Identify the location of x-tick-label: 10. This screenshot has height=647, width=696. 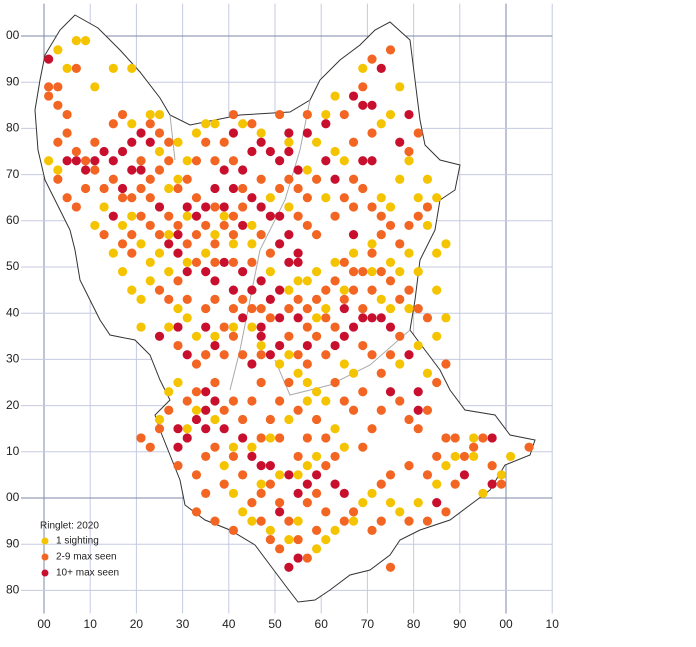
(91, 624).